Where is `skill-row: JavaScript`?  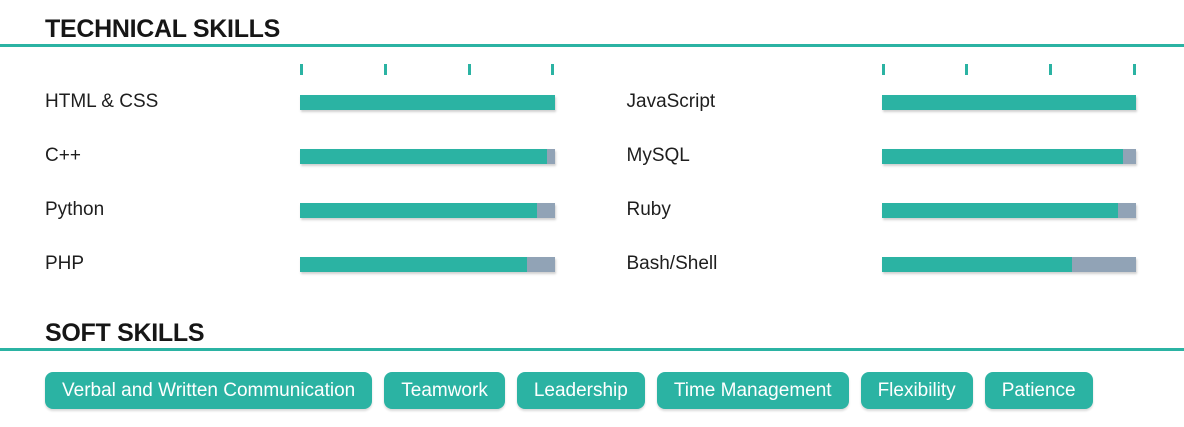 skill-row: JavaScript is located at coordinates (881, 102).